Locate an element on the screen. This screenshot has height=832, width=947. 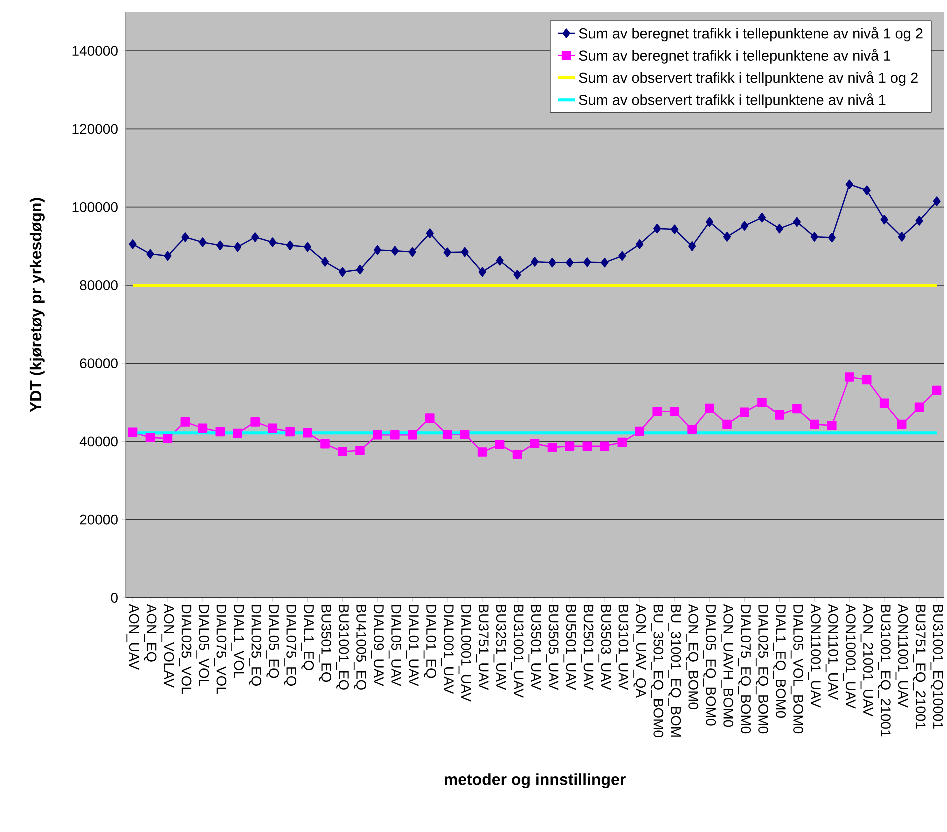
x-tick-label: BU3251_UAV is located at coordinates (500, 647).